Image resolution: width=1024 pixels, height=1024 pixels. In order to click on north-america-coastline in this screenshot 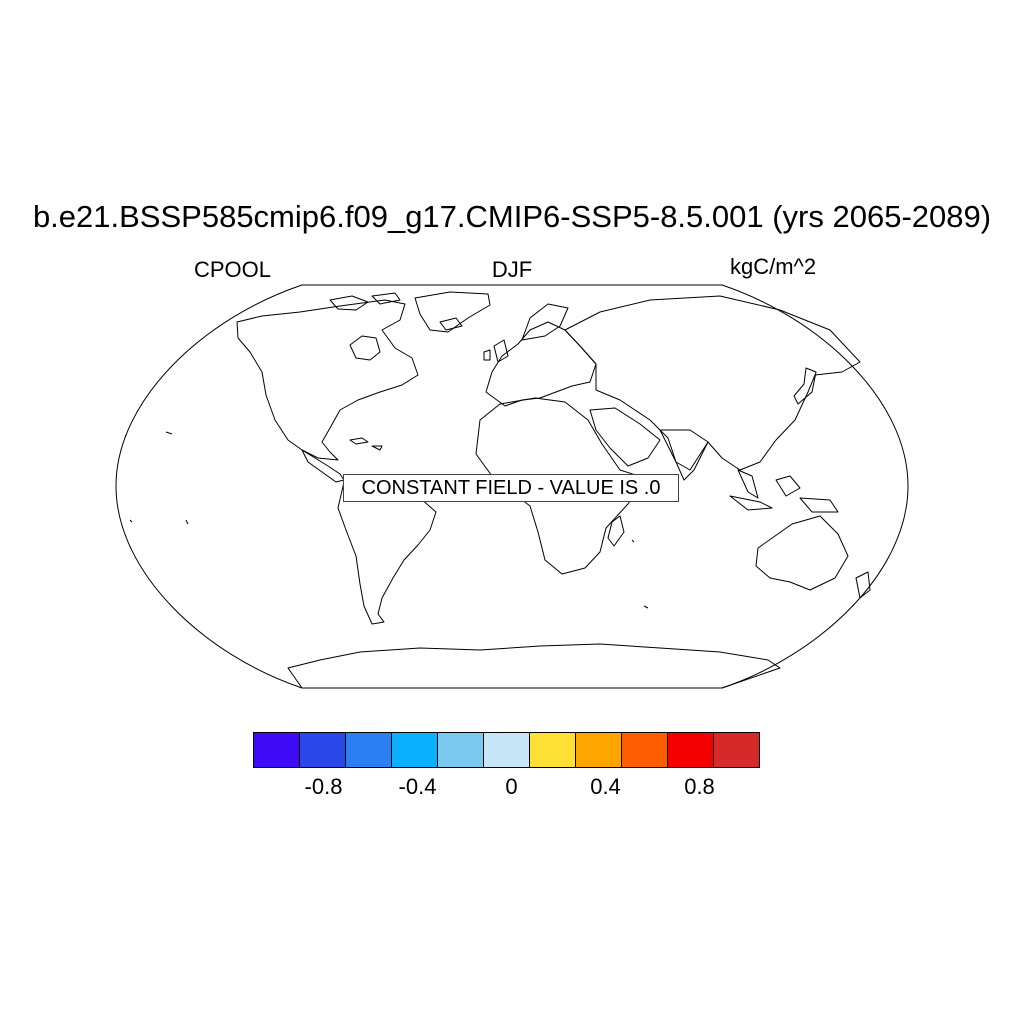, I will do `click(327, 380)`.